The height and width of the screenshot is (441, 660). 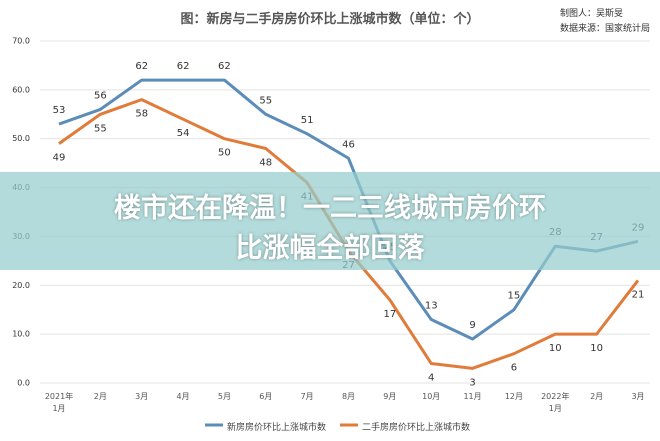 I want to click on data-label: 48, so click(x=265, y=162).